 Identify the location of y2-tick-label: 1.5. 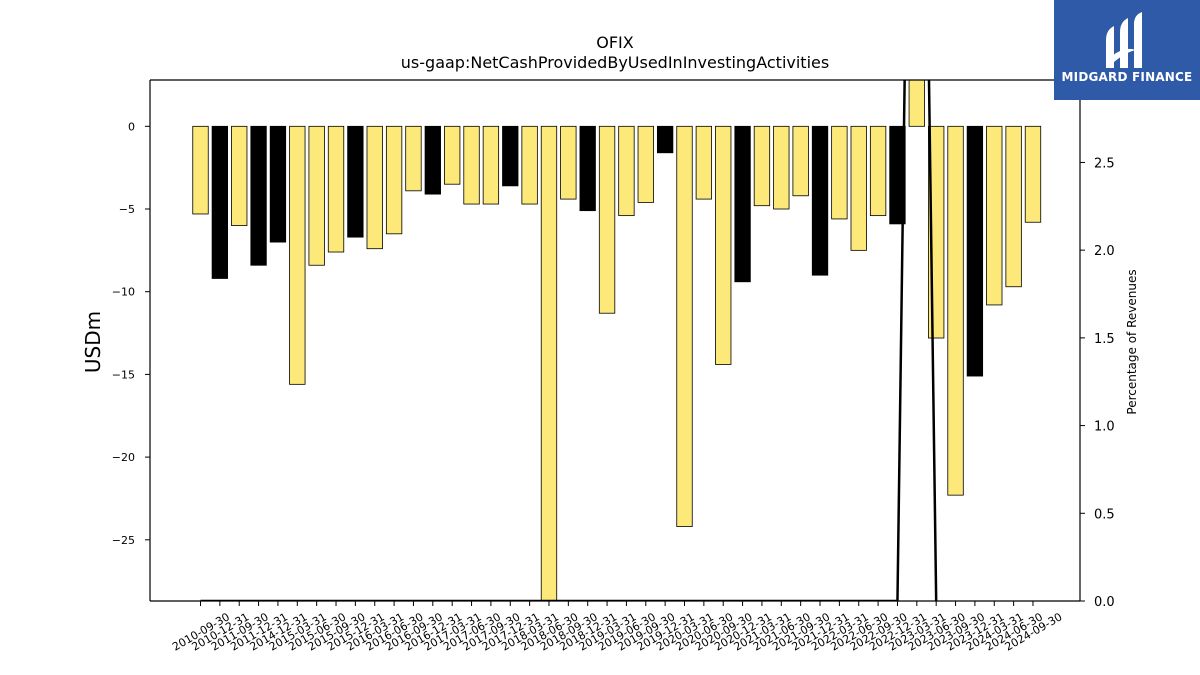
(1104, 339).